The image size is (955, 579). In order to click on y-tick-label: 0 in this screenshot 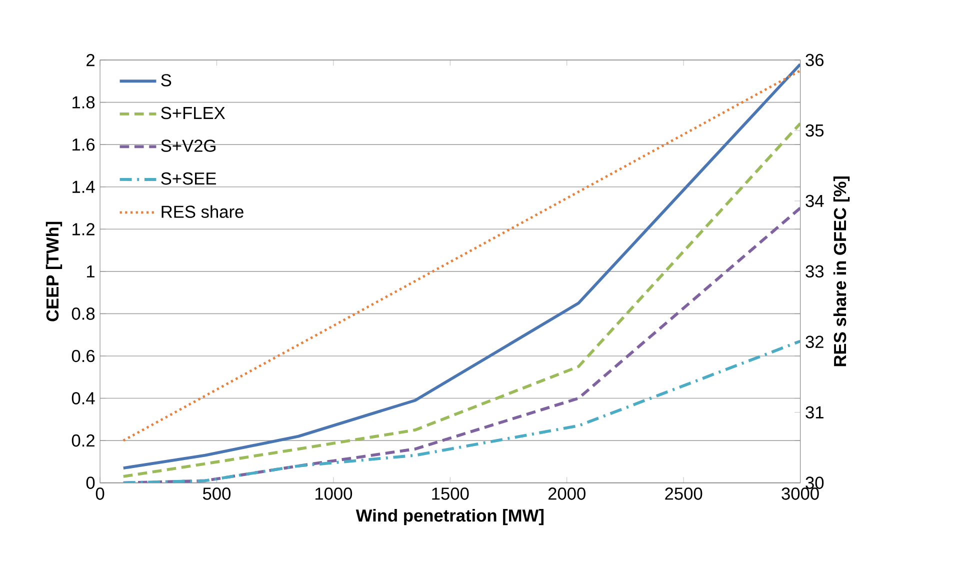, I will do `click(90, 483)`.